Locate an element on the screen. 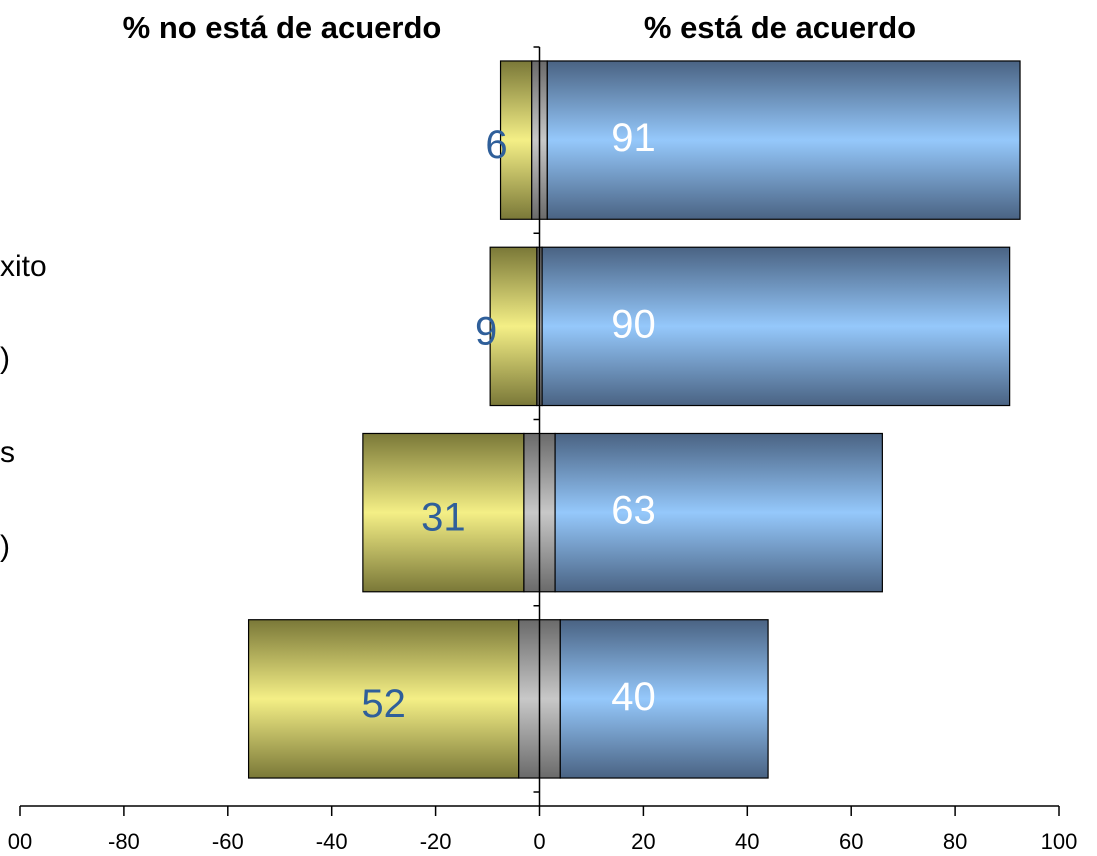 This screenshot has height=856, width=1097. x-tick-label: 00 is located at coordinates (20, 841).